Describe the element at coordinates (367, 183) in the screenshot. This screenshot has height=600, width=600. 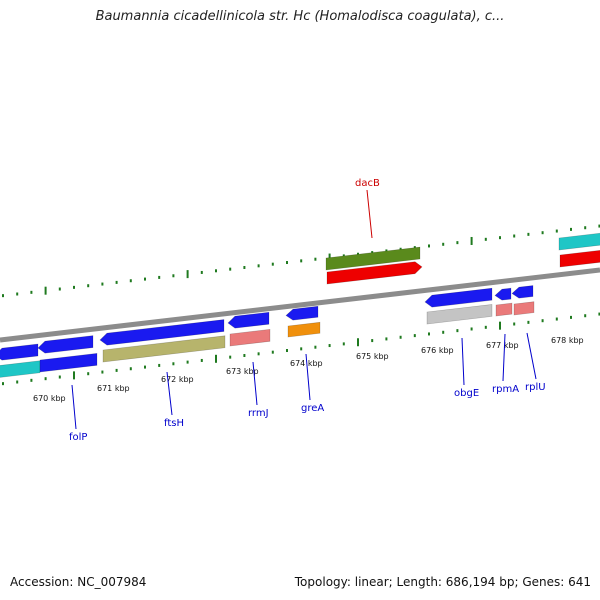
I see `gene-label-dacB: dacB` at that location.